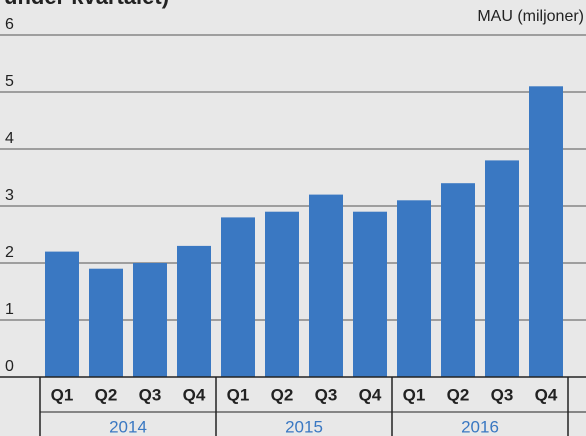  Describe the element at coordinates (9, 309) in the screenshot. I see `y-tick-label: 1` at that location.